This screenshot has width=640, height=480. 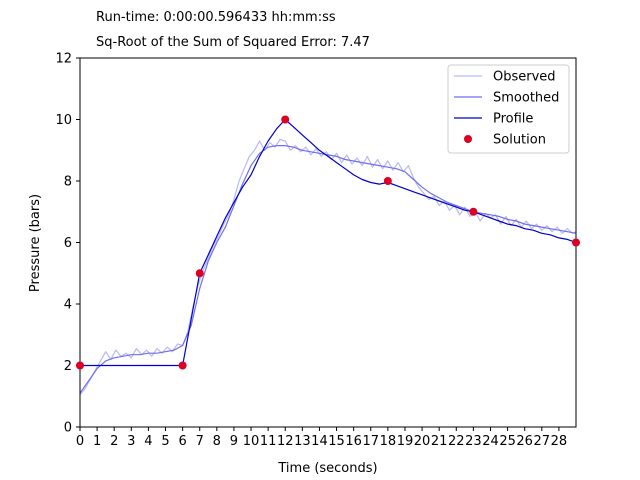 What do you see at coordinates (468, 139) in the screenshot?
I see `legend-swatch-solution` at bounding box center [468, 139].